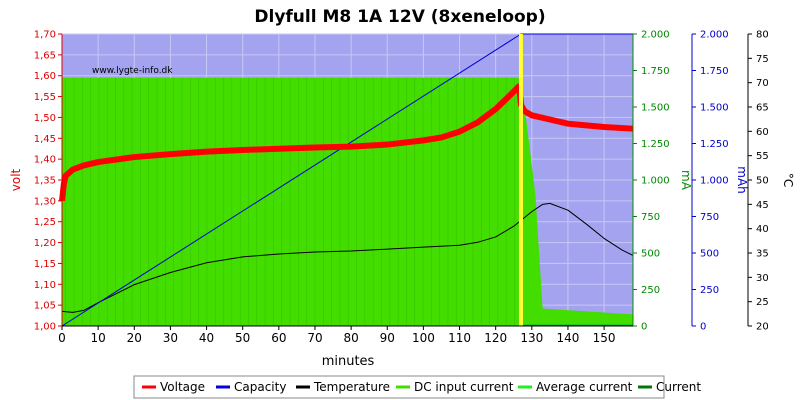 This screenshot has width=800, height=400. Describe the element at coordinates (714, 108) in the screenshot. I see `mAh-tick-label: 1.500` at that location.